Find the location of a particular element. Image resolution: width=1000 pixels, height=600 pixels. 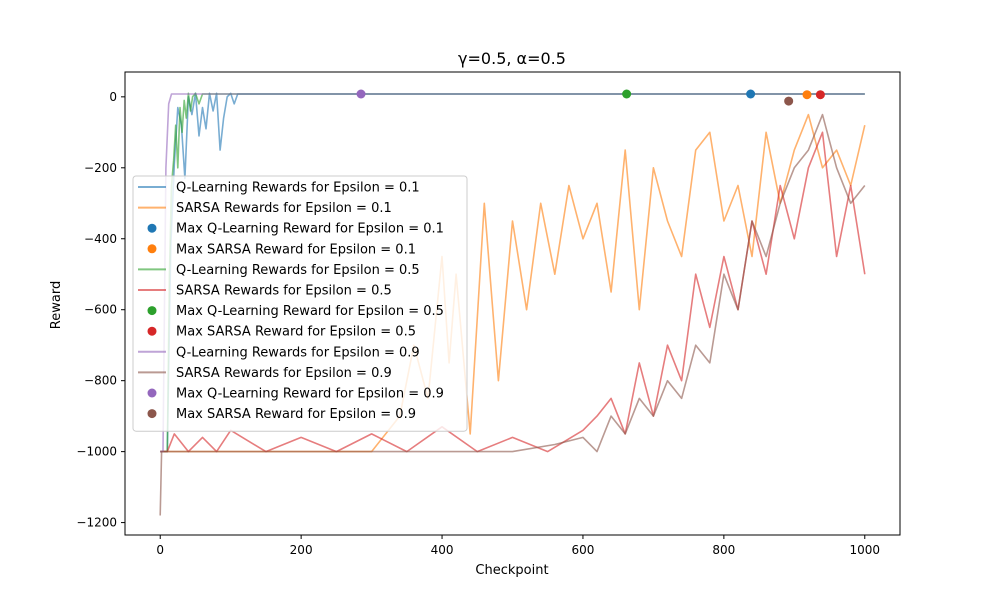

legend-label: Q-Learning Rewards for Epsilon = 0.9 is located at coordinates (298, 352).